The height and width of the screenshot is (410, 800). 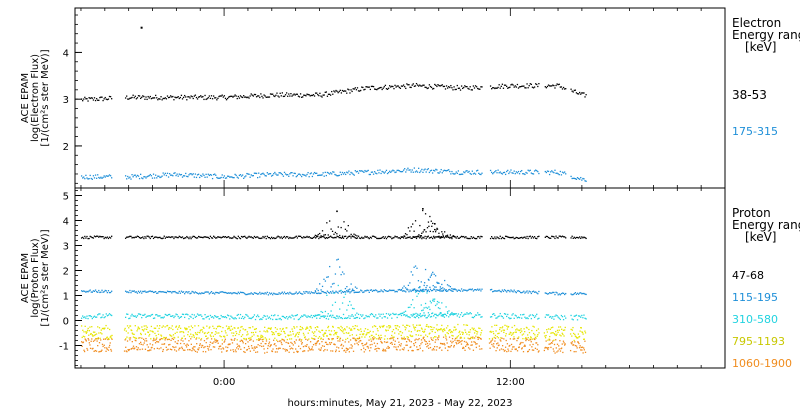 What do you see at coordinates (758, 341) in the screenshot?
I see `proton-legend-795-1193: 795-1193` at bounding box center [758, 341].